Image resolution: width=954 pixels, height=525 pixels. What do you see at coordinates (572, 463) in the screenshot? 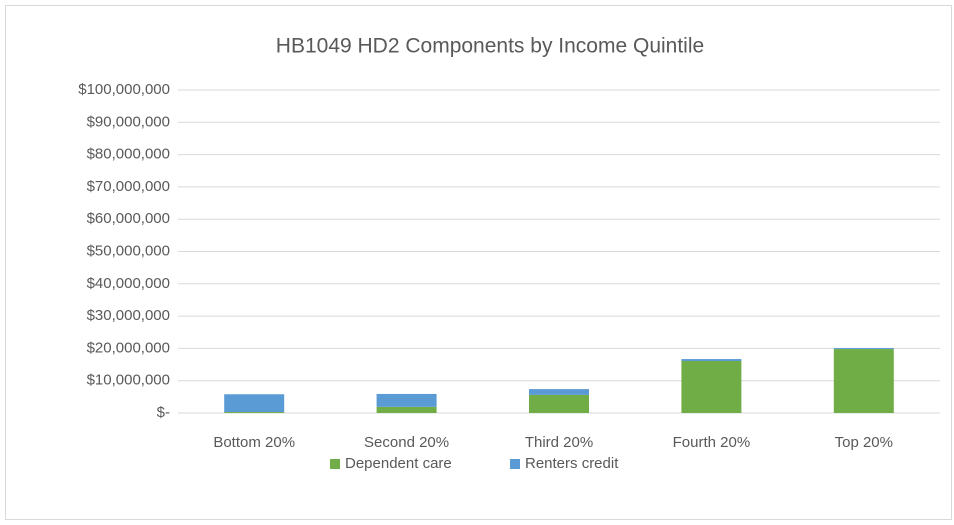
I see `legend-label: Renters credit` at bounding box center [572, 463].